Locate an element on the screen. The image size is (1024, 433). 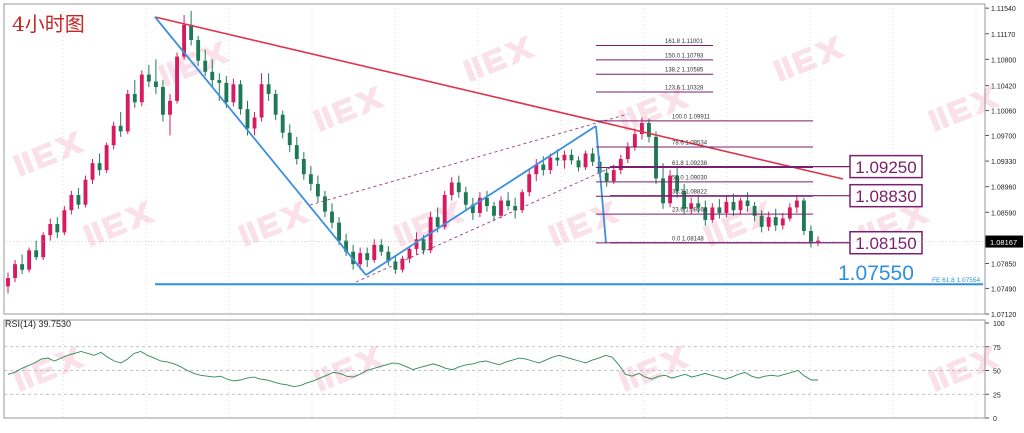
fib-level-label: 100.0 1.09911 is located at coordinates (691, 117).